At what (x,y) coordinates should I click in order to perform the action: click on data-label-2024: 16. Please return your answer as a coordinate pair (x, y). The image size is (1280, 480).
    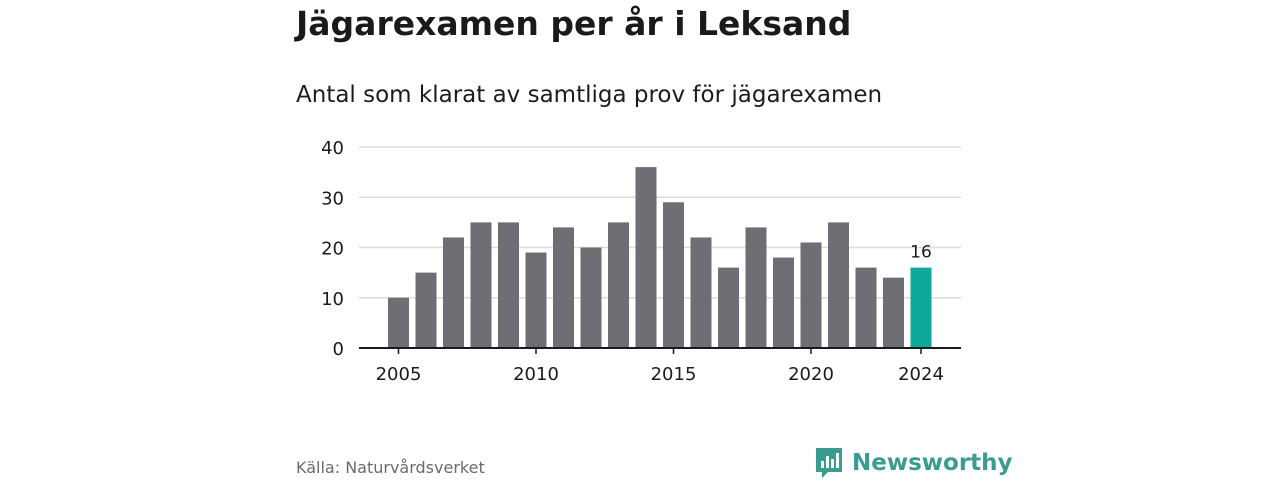
    Looking at the image, I should click on (921, 253).